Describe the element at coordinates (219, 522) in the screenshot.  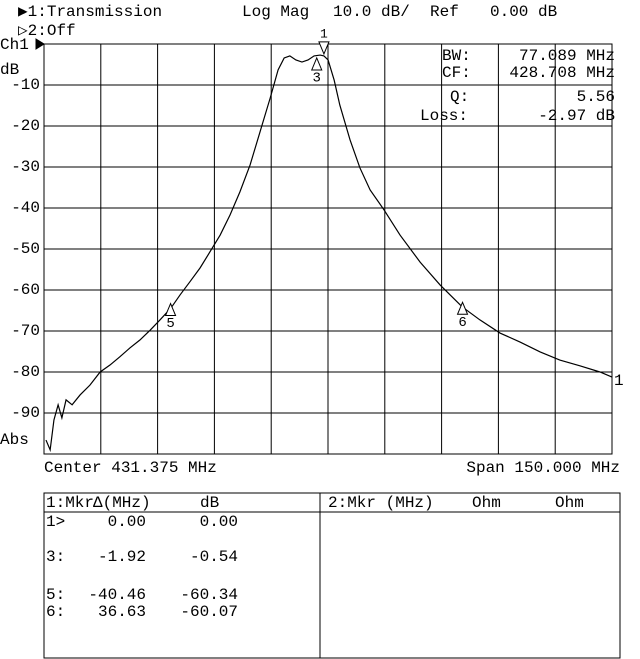
I see `row-db: 0.00` at that location.